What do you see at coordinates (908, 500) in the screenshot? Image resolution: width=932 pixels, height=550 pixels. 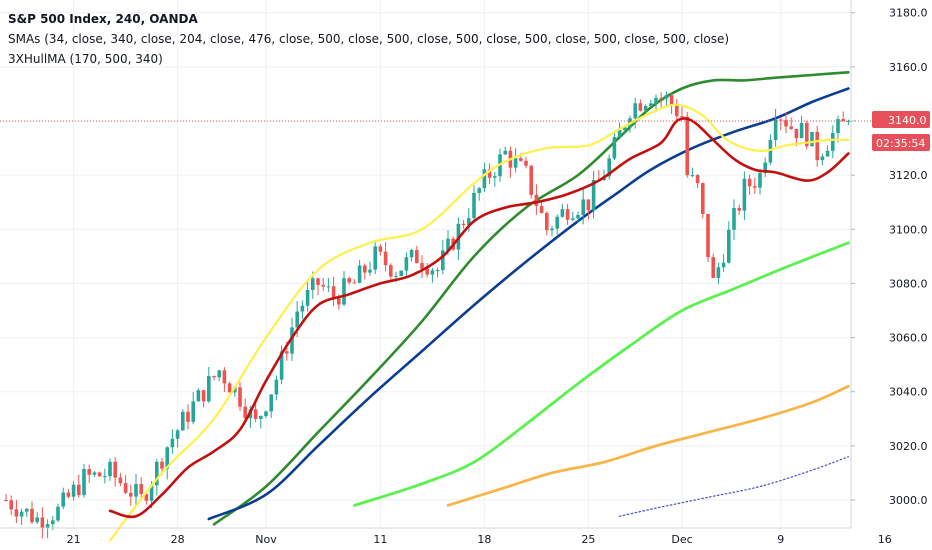 I see `y-tick-label: 3000.0` at bounding box center [908, 500].